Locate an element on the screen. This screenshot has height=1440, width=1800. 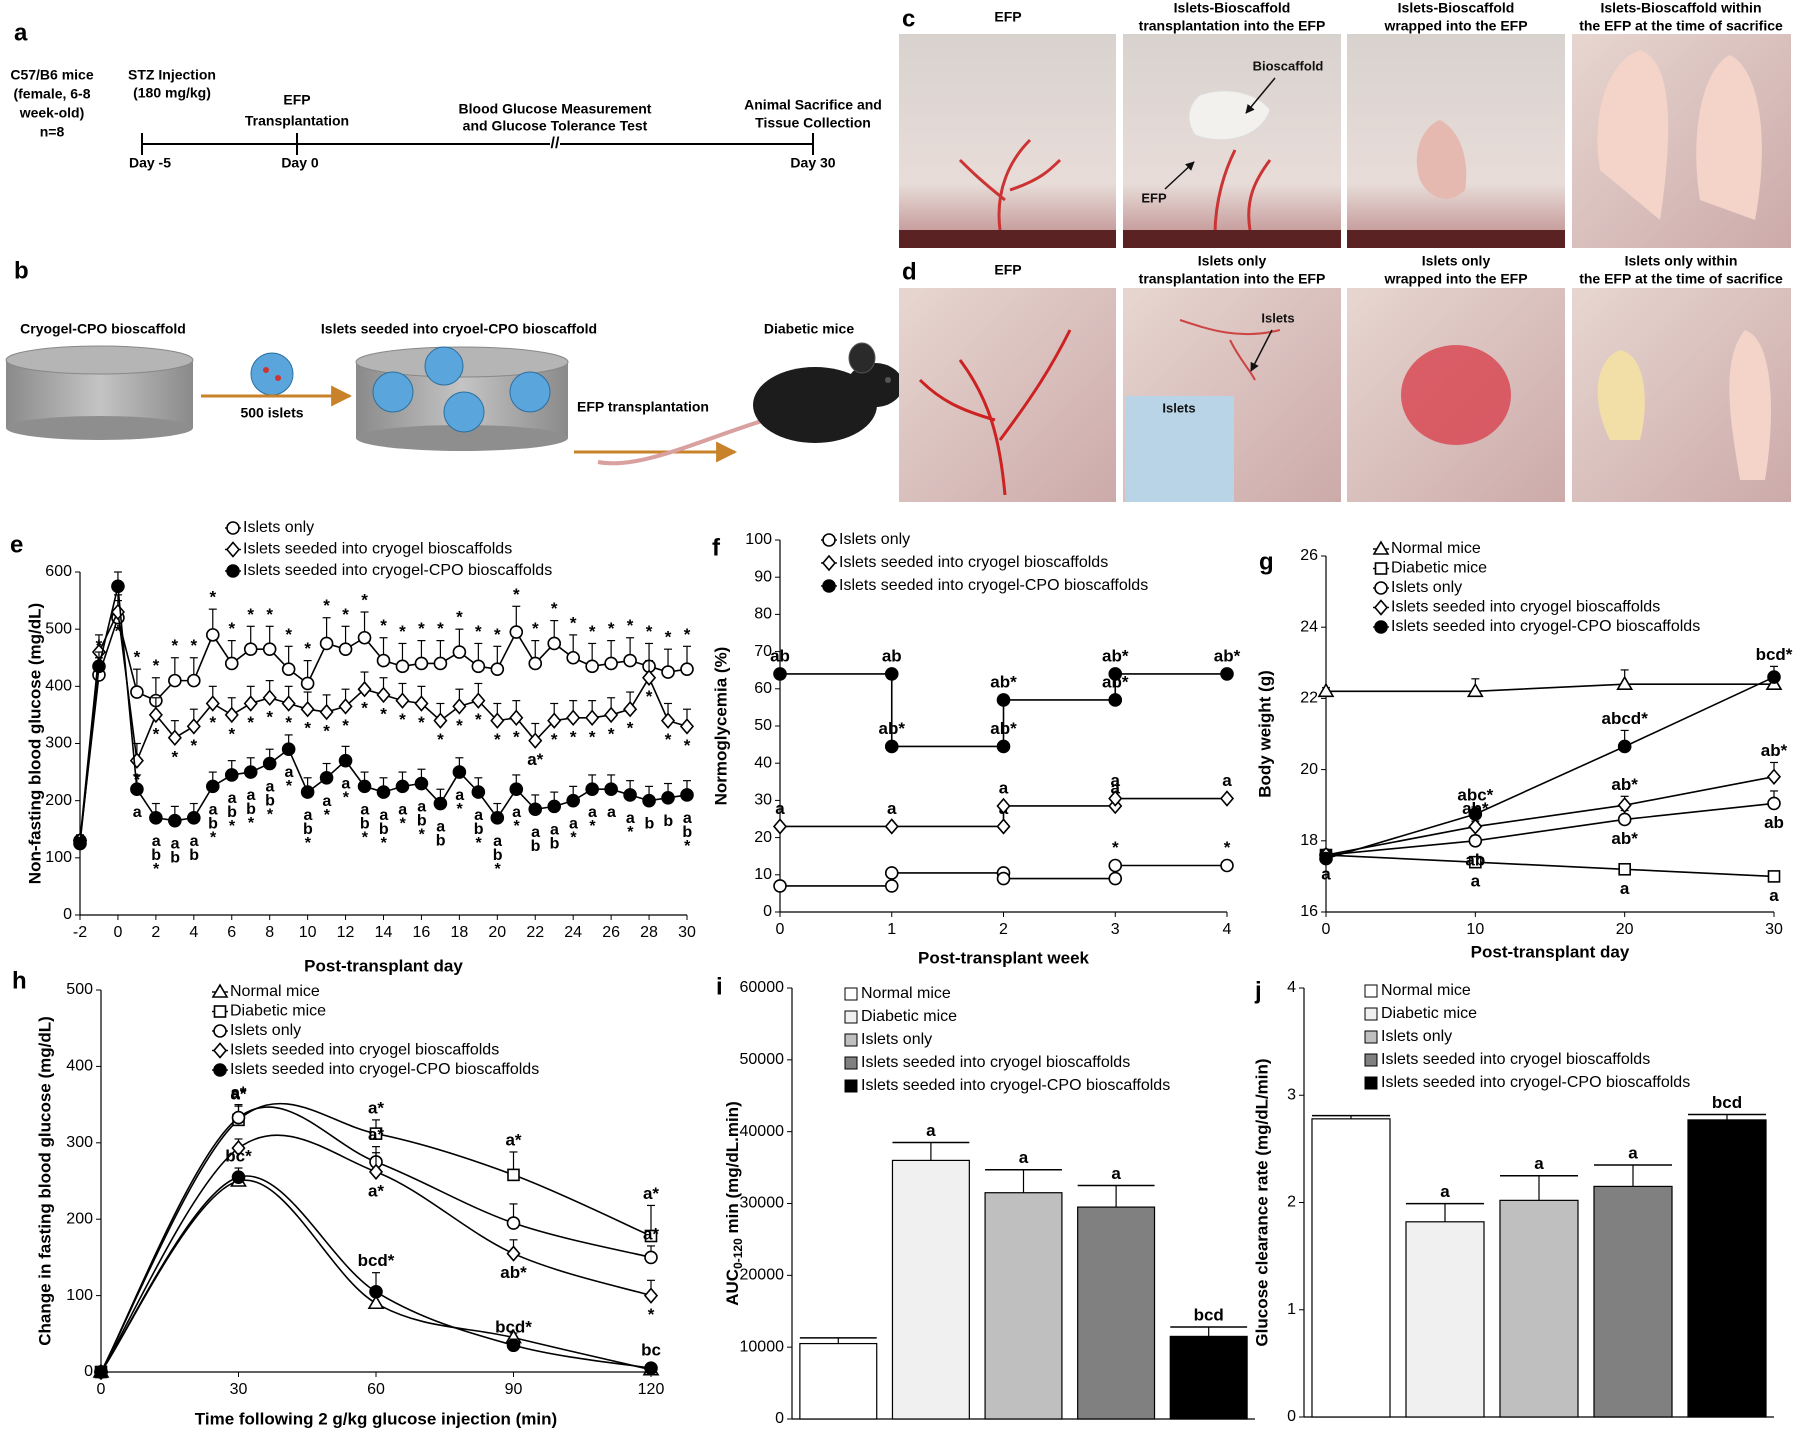
photo-caption: Islets only is located at coordinates (1456, 261).